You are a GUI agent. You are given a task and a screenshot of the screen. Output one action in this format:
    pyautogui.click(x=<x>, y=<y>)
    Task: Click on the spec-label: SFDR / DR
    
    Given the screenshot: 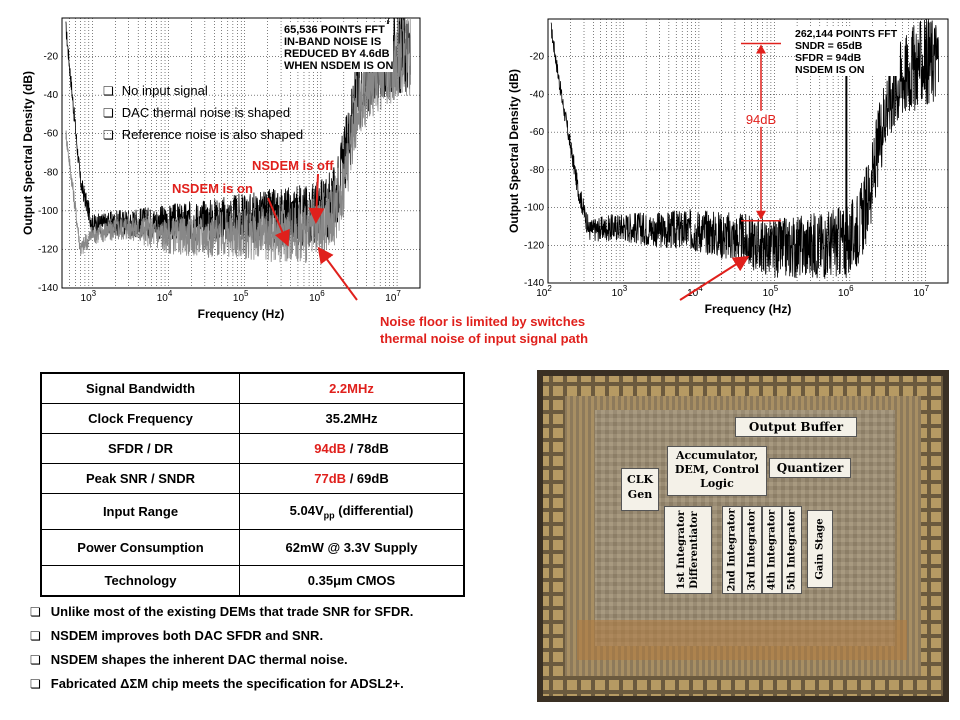 What is the action you would take?
    pyautogui.click(x=140, y=448)
    